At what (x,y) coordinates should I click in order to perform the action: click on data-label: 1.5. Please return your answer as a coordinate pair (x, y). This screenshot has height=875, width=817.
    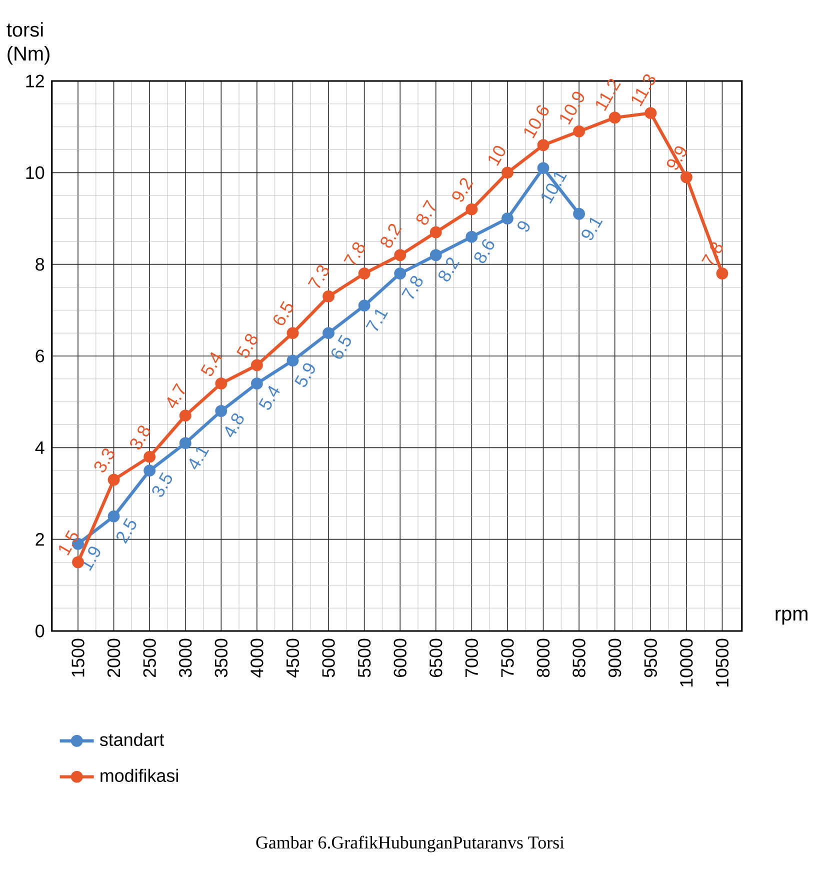
    Looking at the image, I should click on (68, 543).